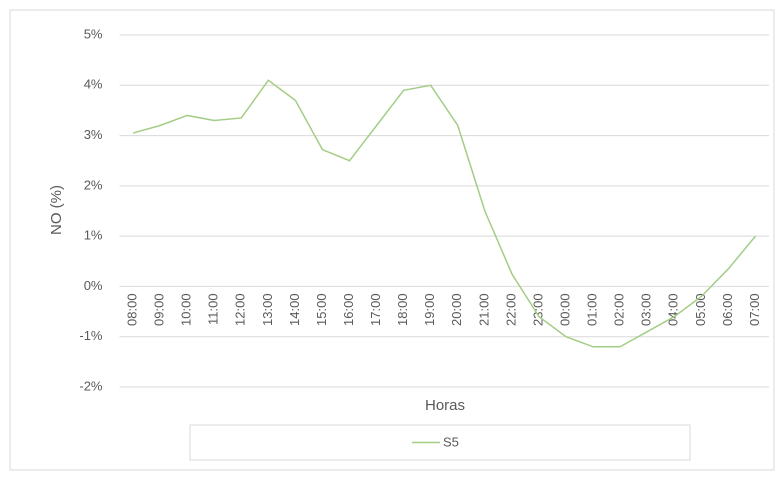  What do you see at coordinates (429, 309) in the screenshot?
I see `x-tick-label: 19:00` at bounding box center [429, 309].